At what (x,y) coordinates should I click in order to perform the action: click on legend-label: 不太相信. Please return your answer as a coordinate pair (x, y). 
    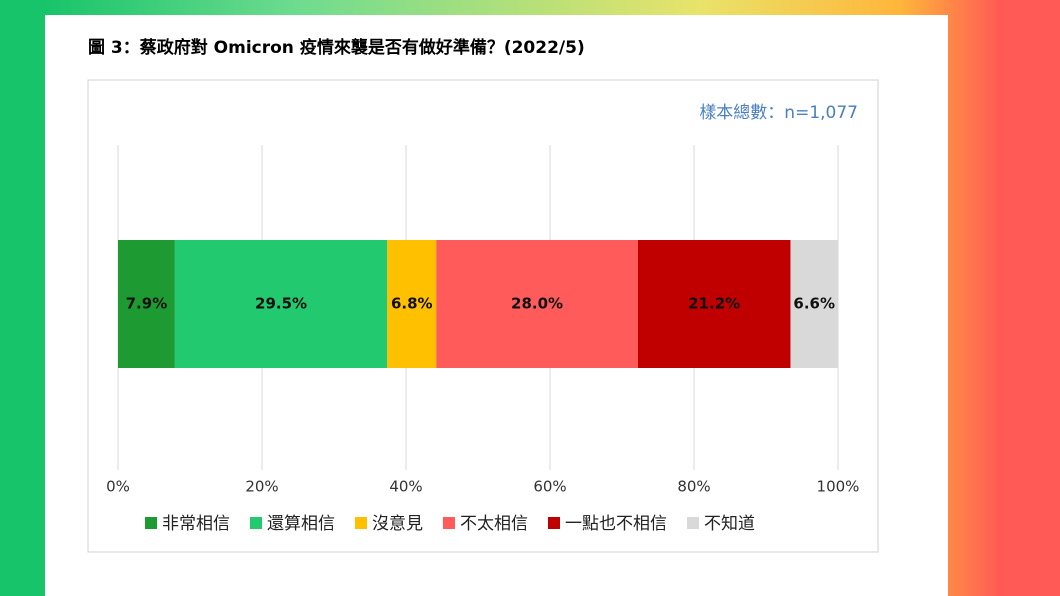
    Looking at the image, I should click on (494, 524).